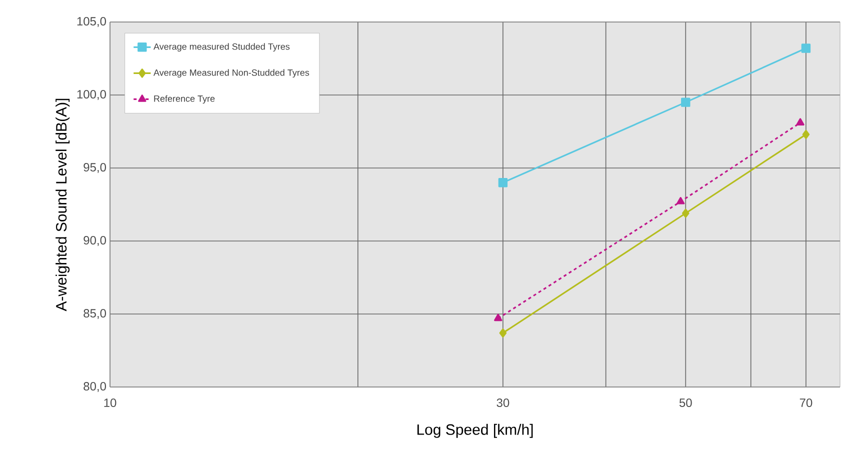 This screenshot has height=461, width=844. What do you see at coordinates (95, 387) in the screenshot?
I see `y-tick-label: 80,0` at bounding box center [95, 387].